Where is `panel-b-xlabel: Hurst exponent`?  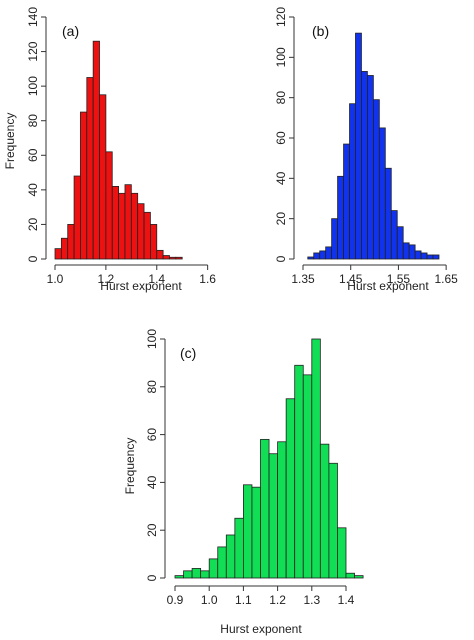
panel-b-xlabel: Hurst exponent is located at coordinates (388, 286).